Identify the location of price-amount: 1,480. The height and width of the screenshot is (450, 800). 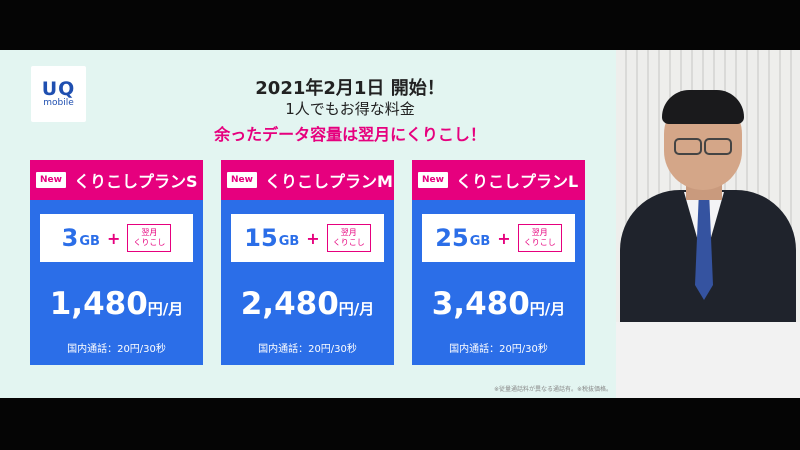
(98, 304).